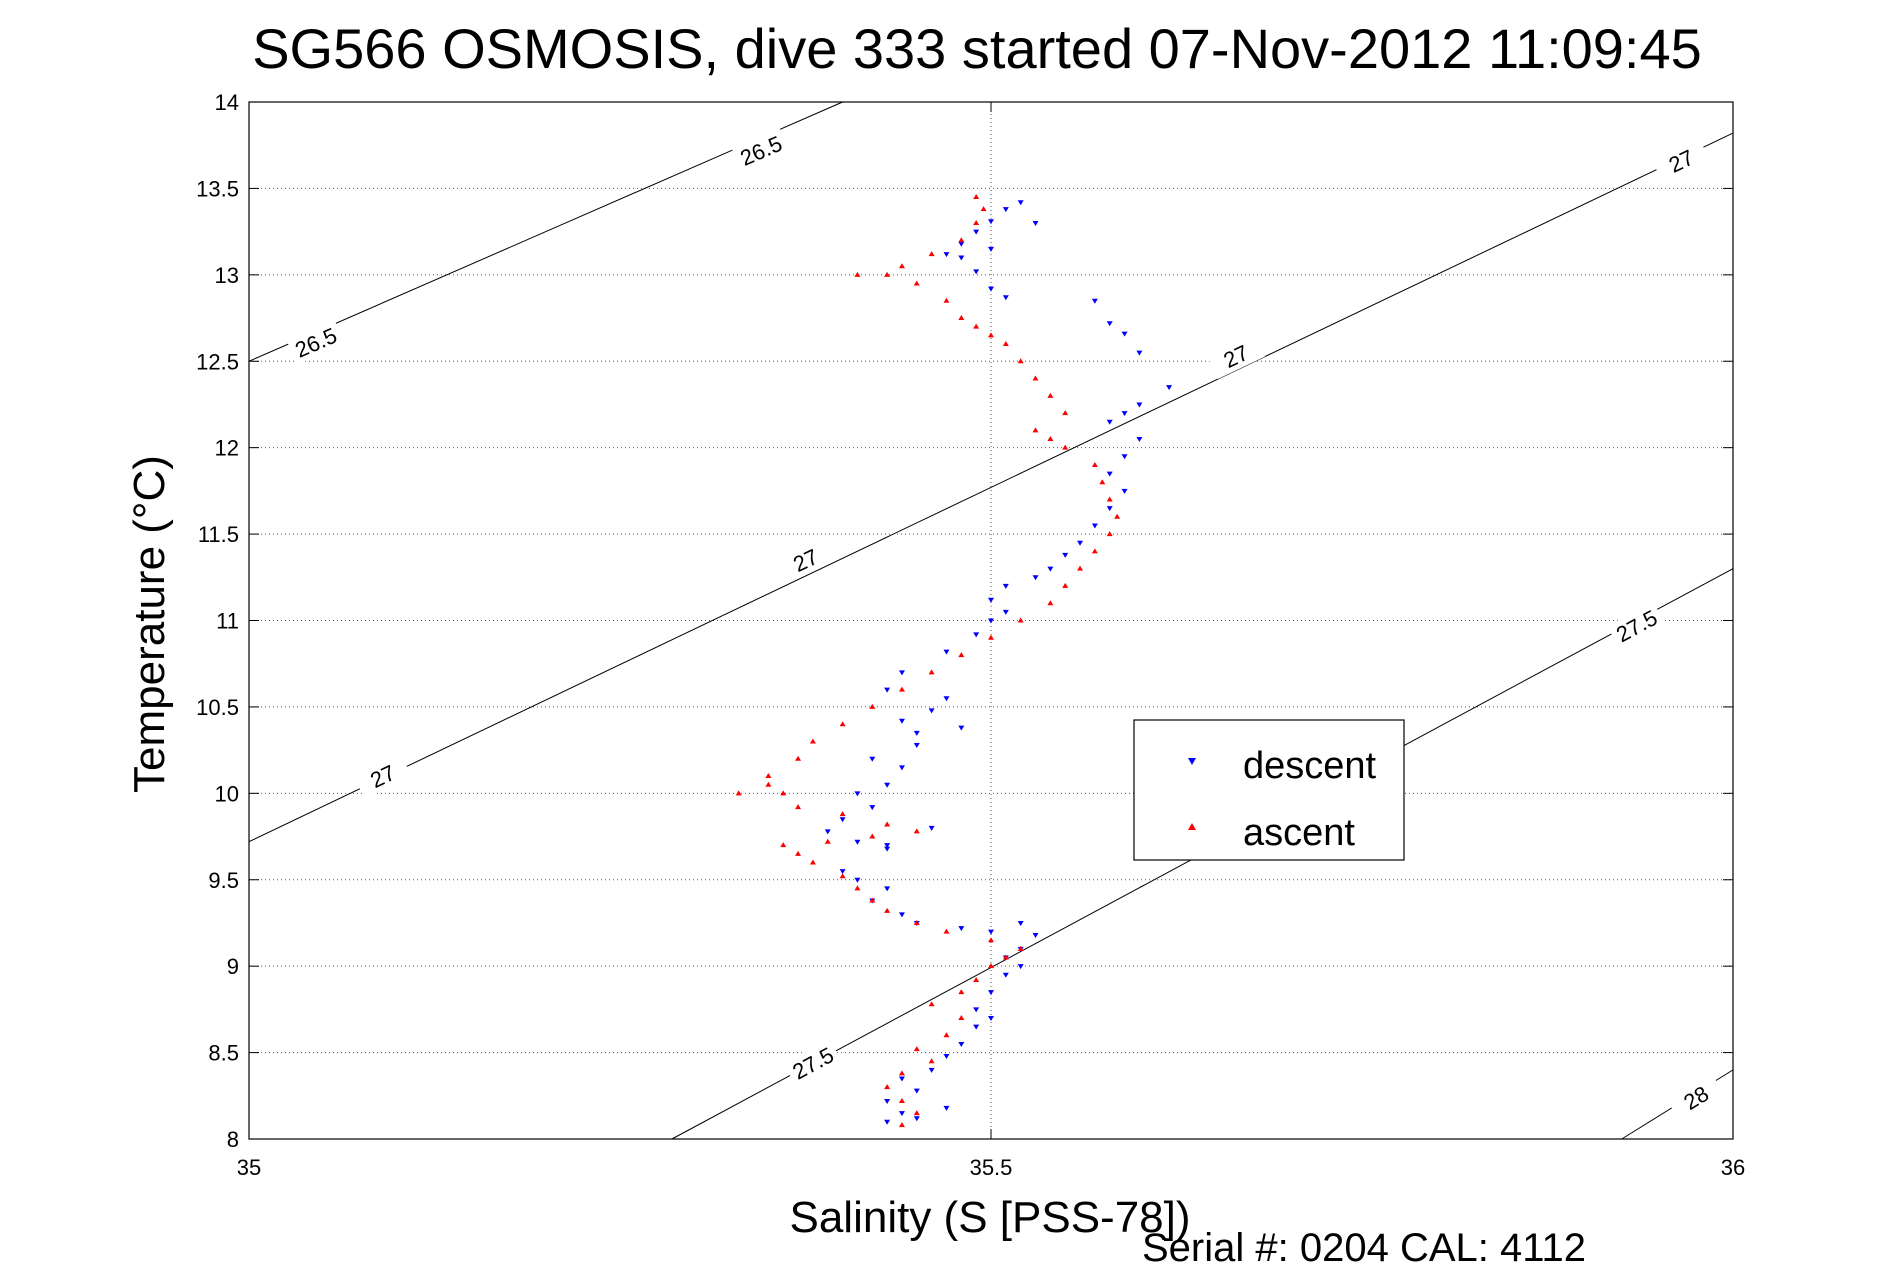  Describe the element at coordinates (149, 624) in the screenshot. I see `y-axis-label: Temperature (°C)` at that location.